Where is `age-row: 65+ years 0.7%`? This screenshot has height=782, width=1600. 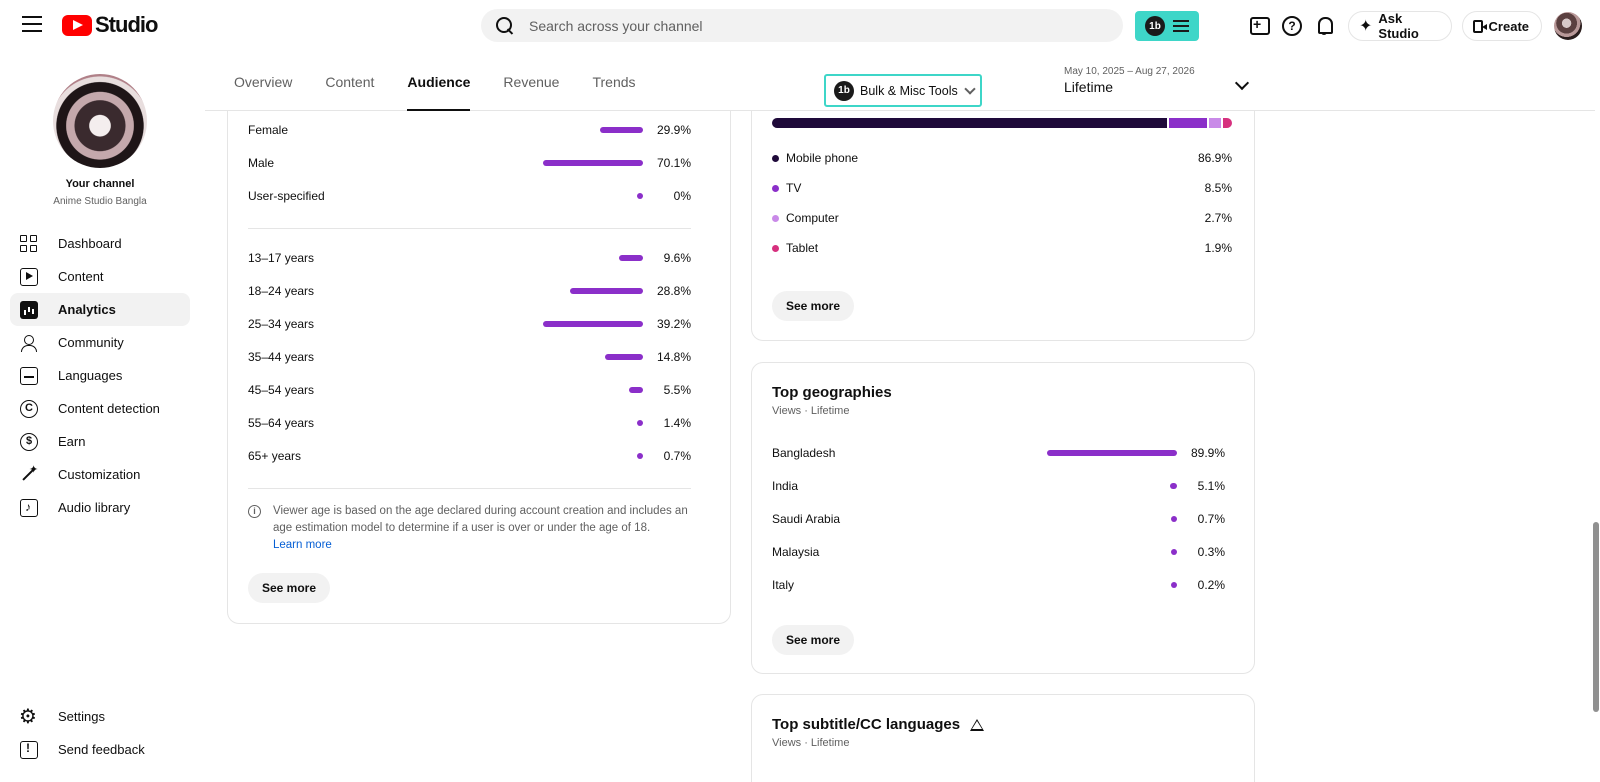 age-row: 65+ years 0.7% is located at coordinates (469, 456).